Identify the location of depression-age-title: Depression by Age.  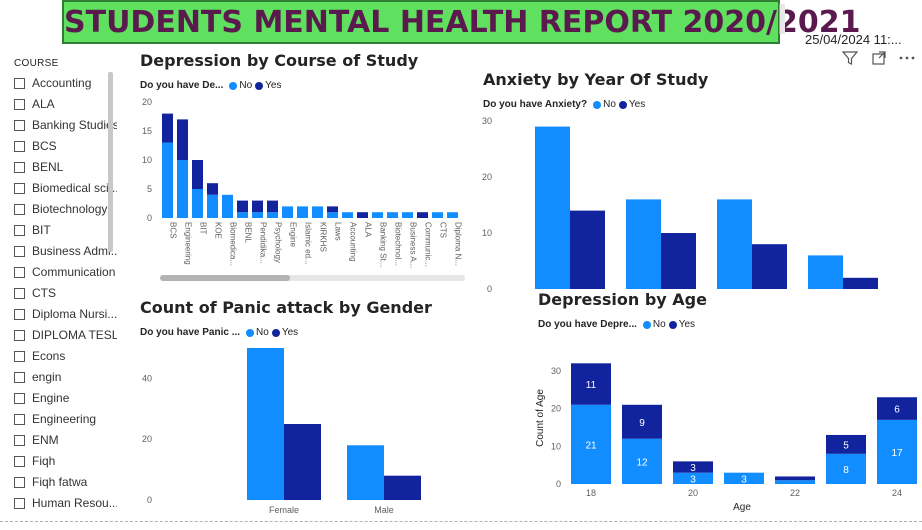
(622, 299).